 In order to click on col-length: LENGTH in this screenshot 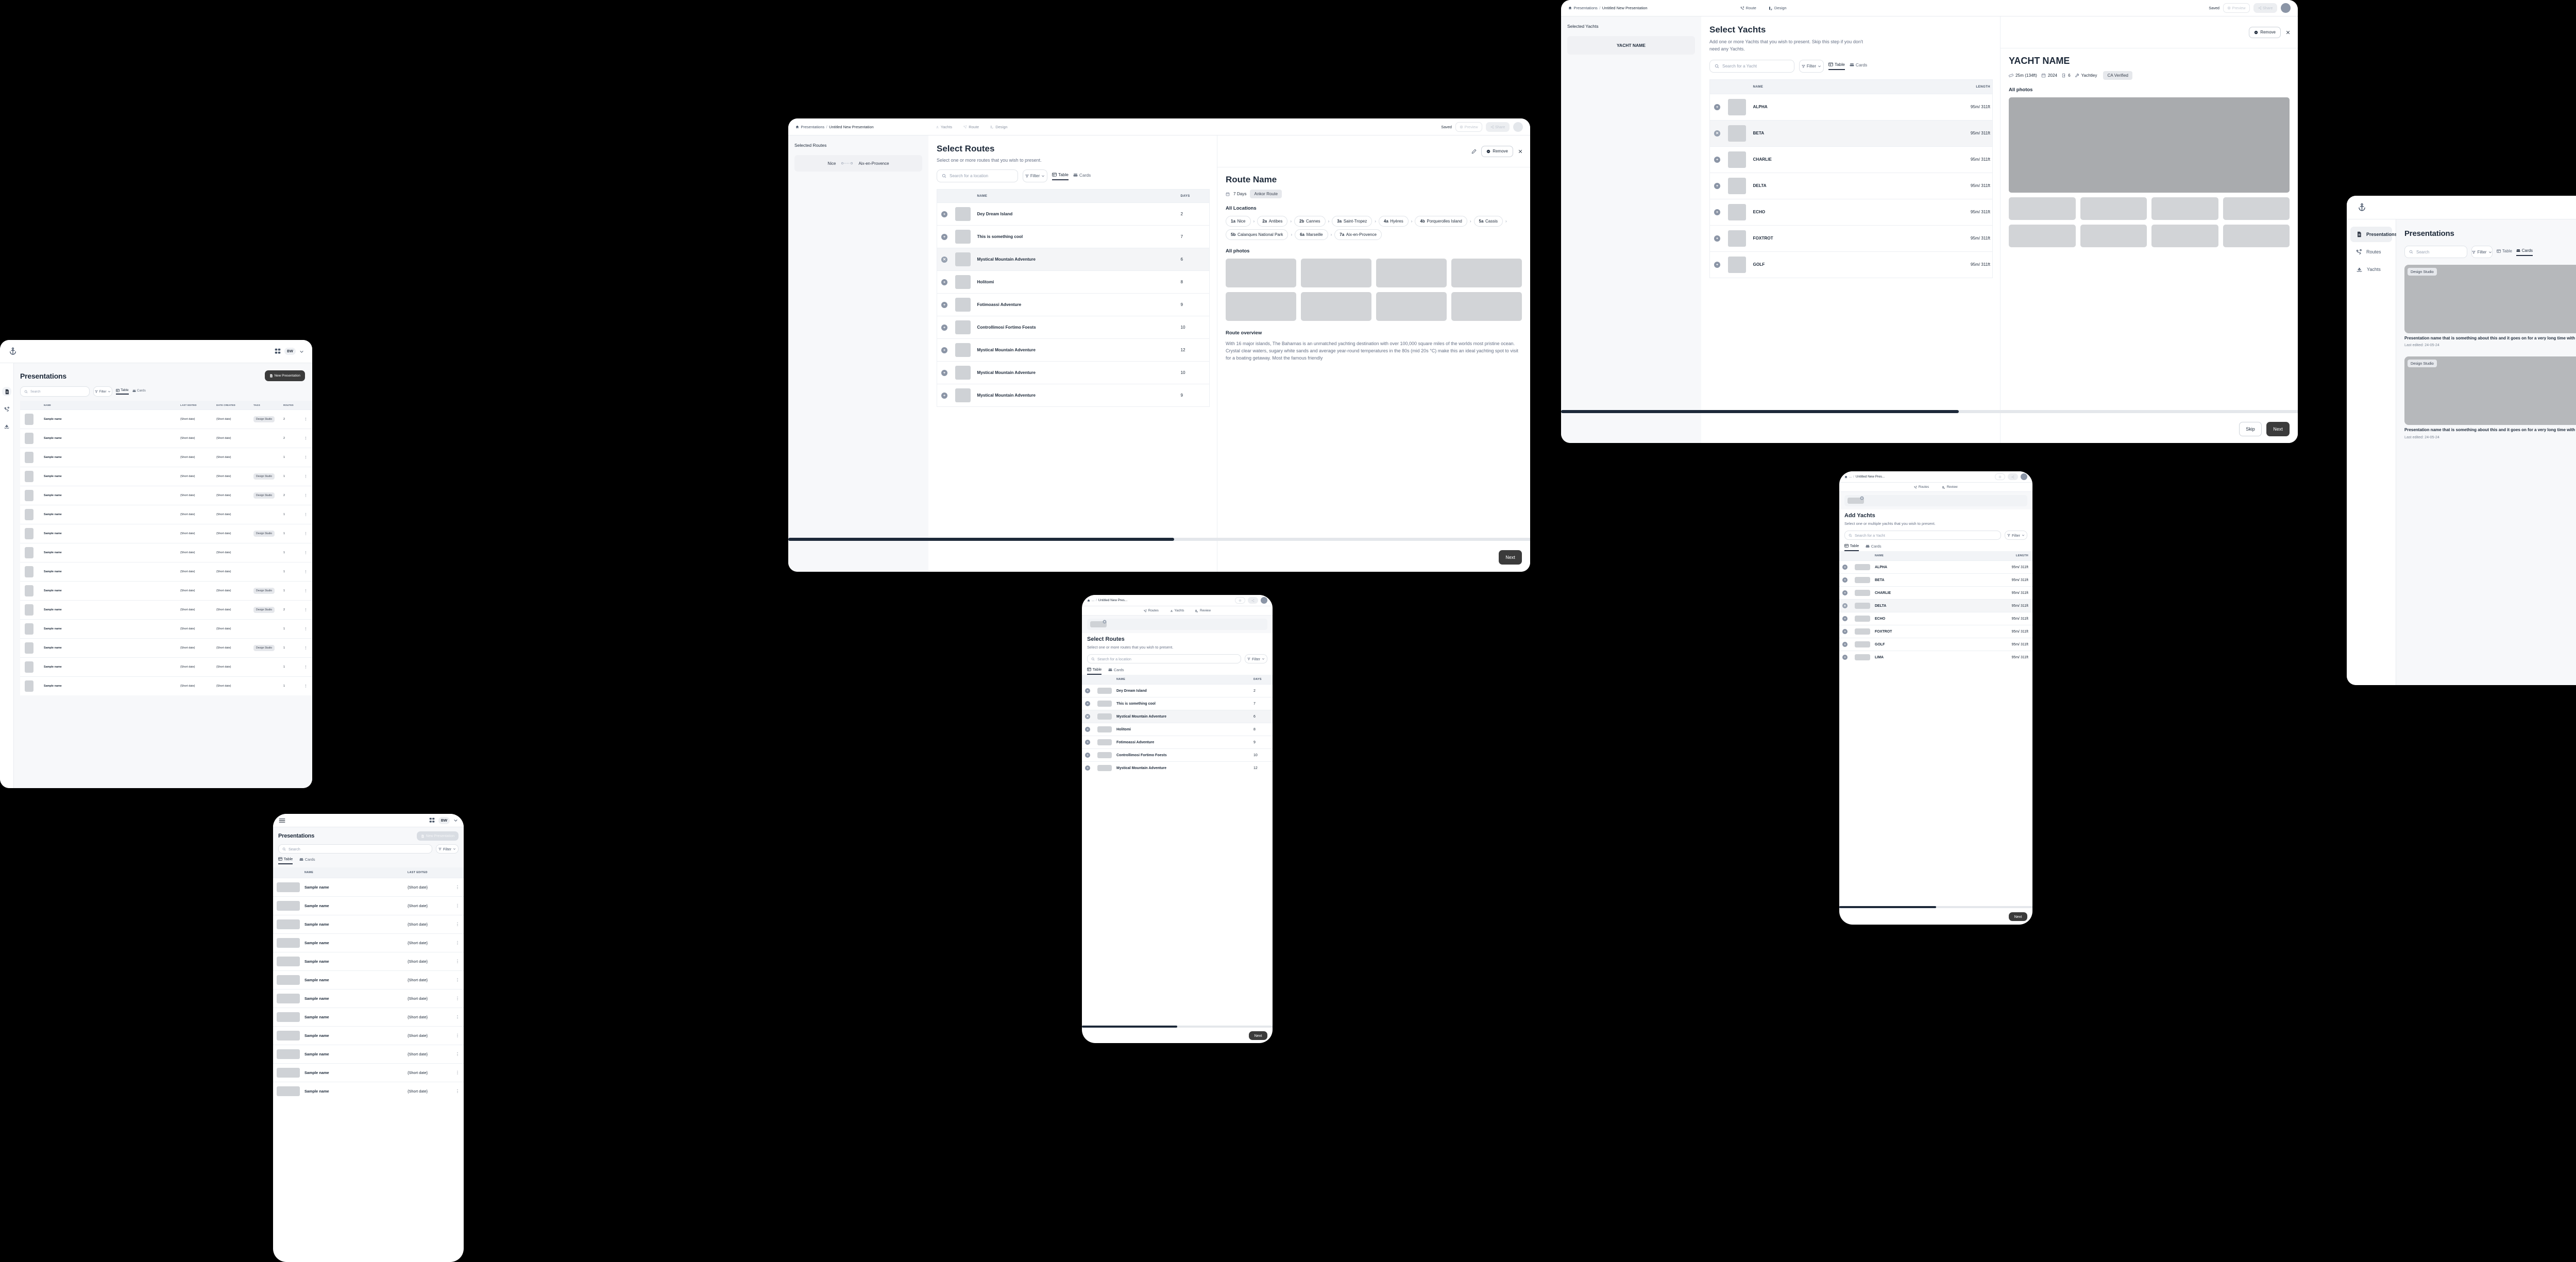, I will do `click(1969, 86)`.